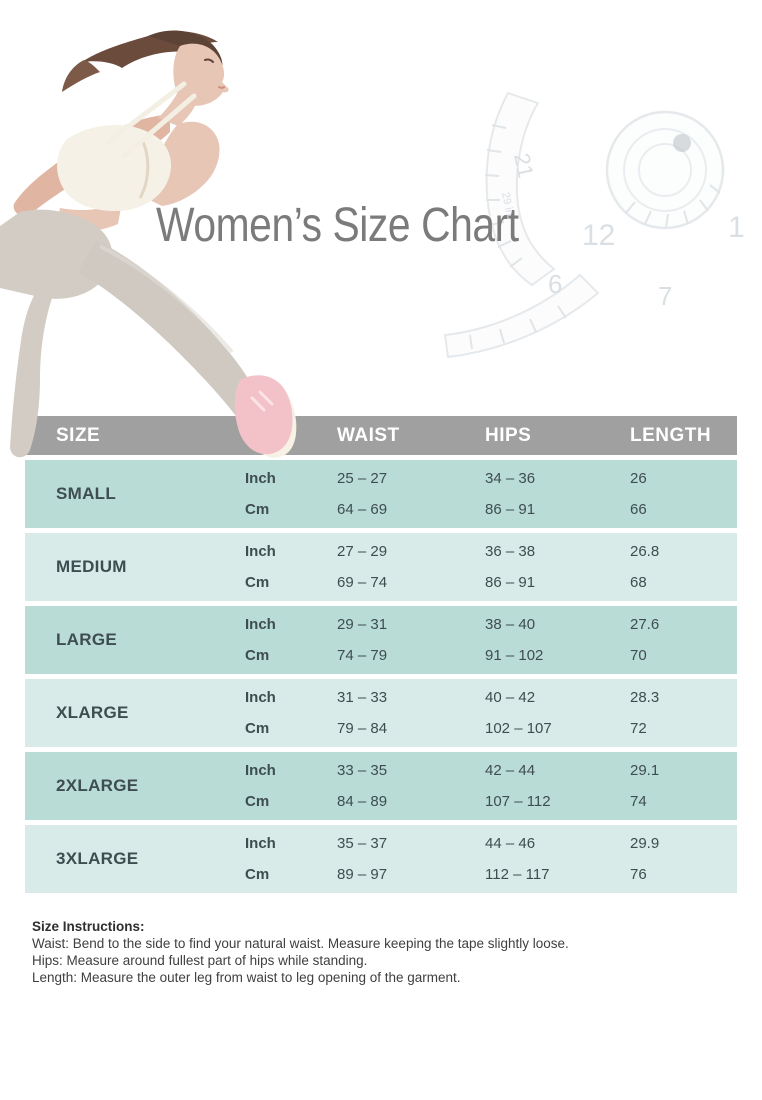  What do you see at coordinates (683, 859) in the screenshot?
I see `length-values: 29.9 76` at bounding box center [683, 859].